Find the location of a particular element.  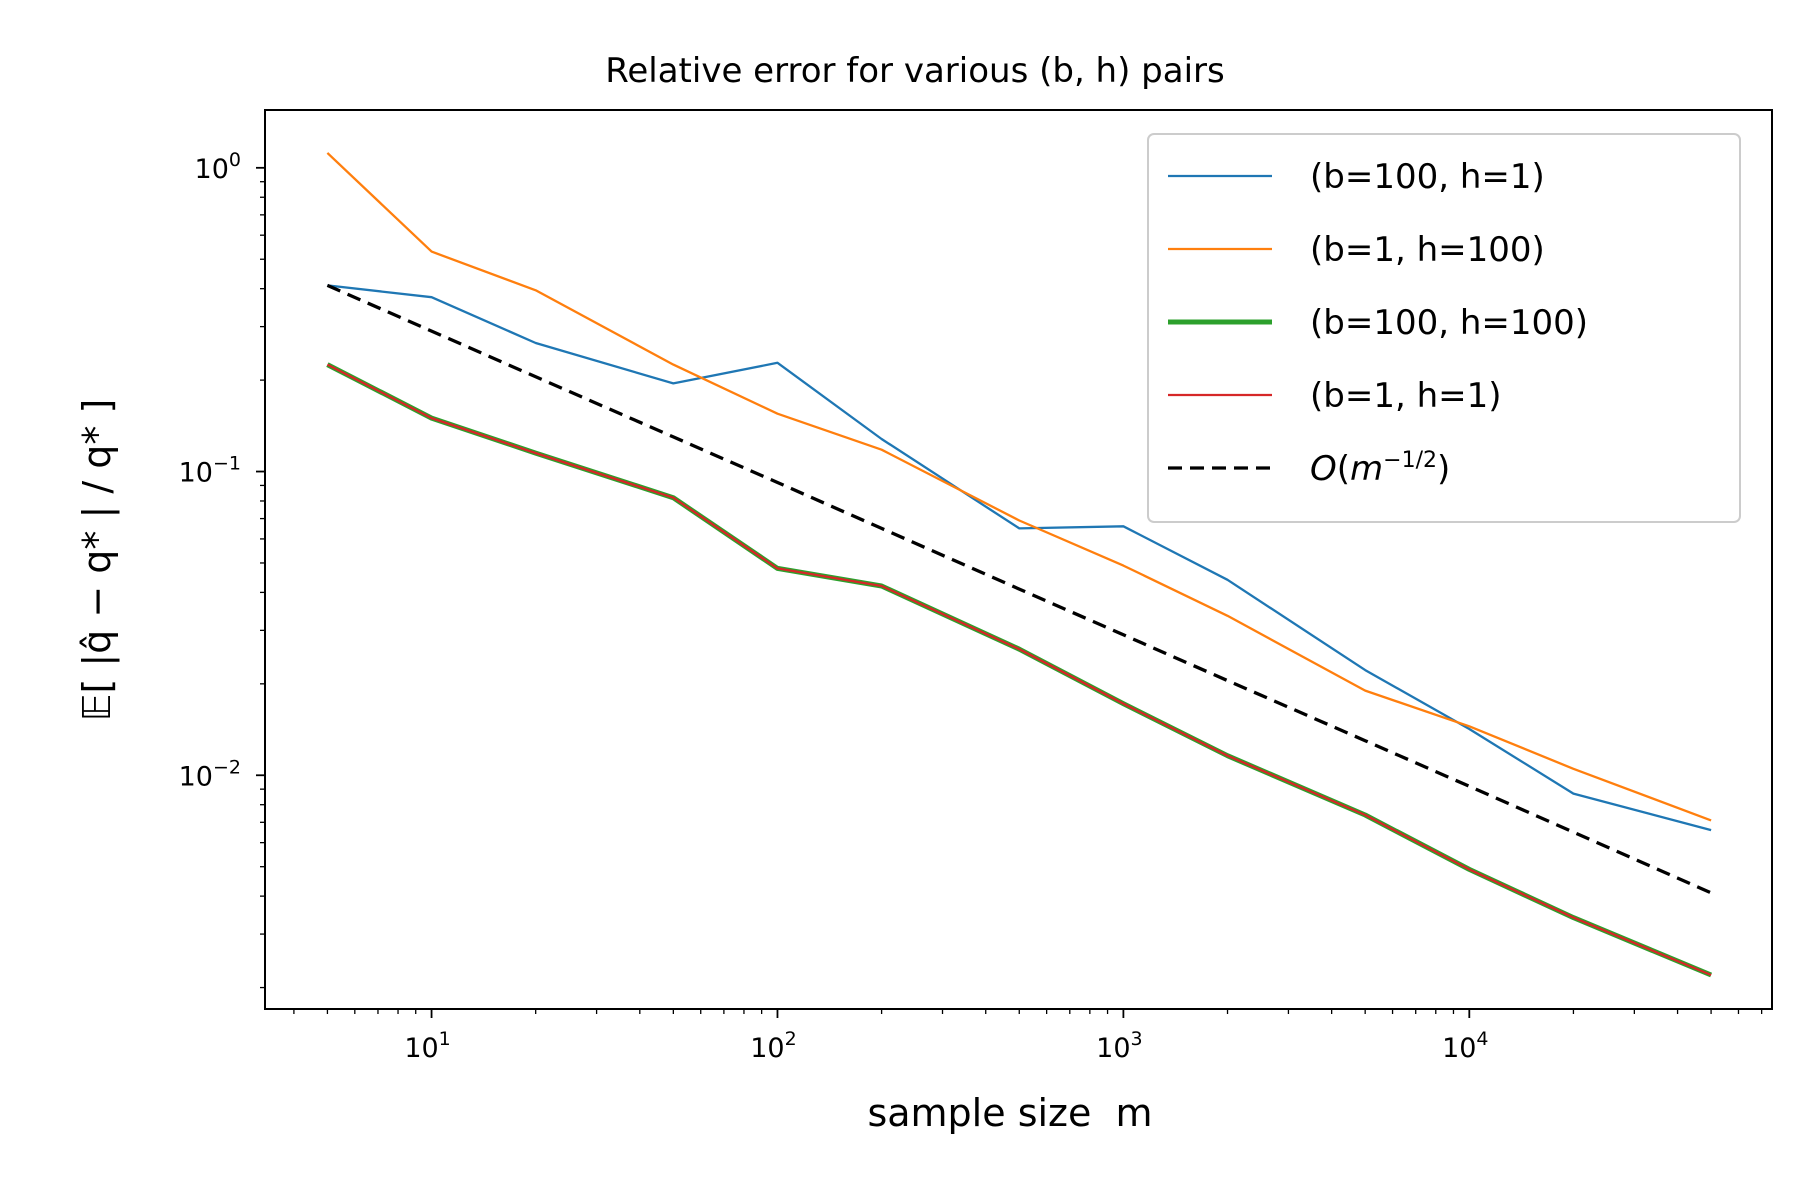

legend-label-0: (b=100, h=1) is located at coordinates (1427, 177).